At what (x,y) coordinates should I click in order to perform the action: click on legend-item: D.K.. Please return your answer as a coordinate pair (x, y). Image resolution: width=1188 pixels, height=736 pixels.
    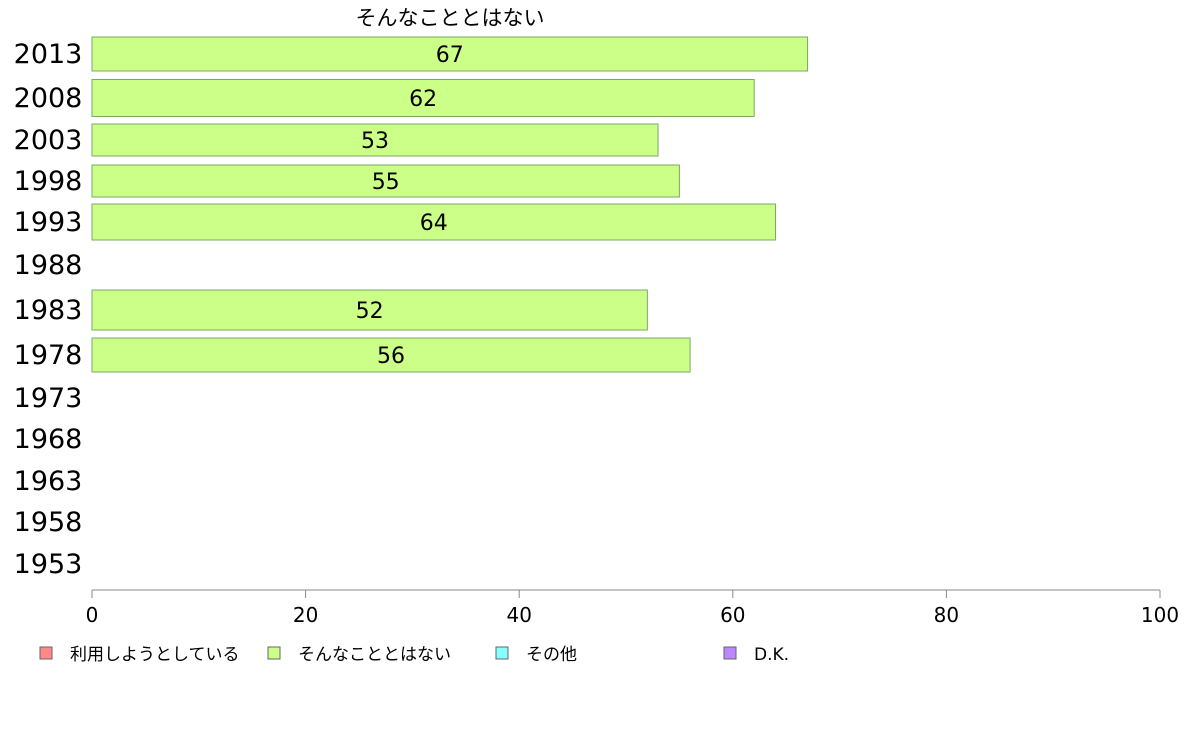
    Looking at the image, I should click on (756, 655).